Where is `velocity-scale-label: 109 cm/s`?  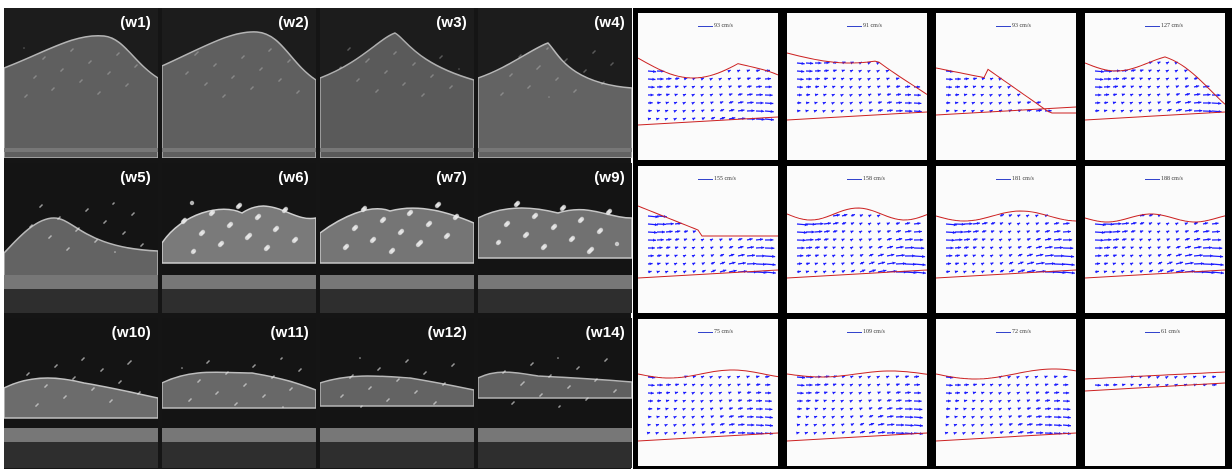 velocity-scale-label: 109 cm/s is located at coordinates (874, 332).